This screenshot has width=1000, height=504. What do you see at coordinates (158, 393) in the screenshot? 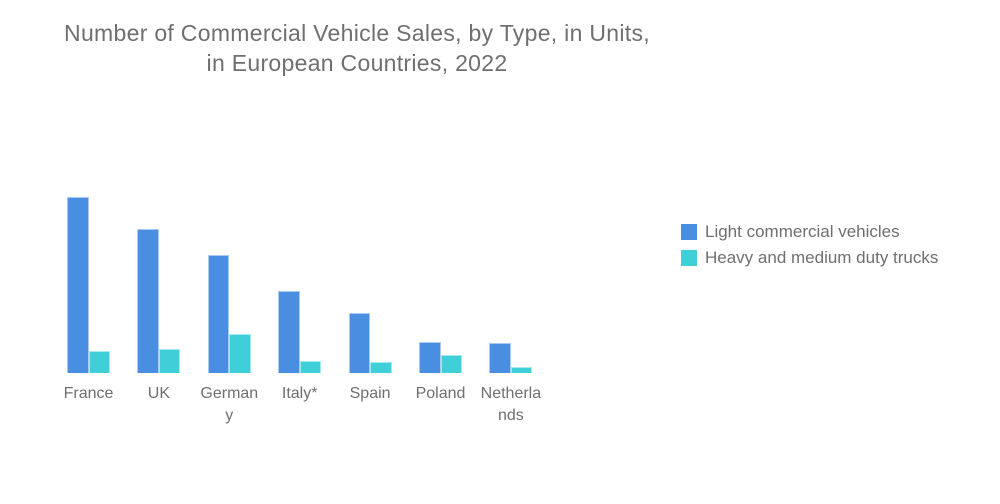
I see `x-axis-label-uk: UK` at bounding box center [158, 393].